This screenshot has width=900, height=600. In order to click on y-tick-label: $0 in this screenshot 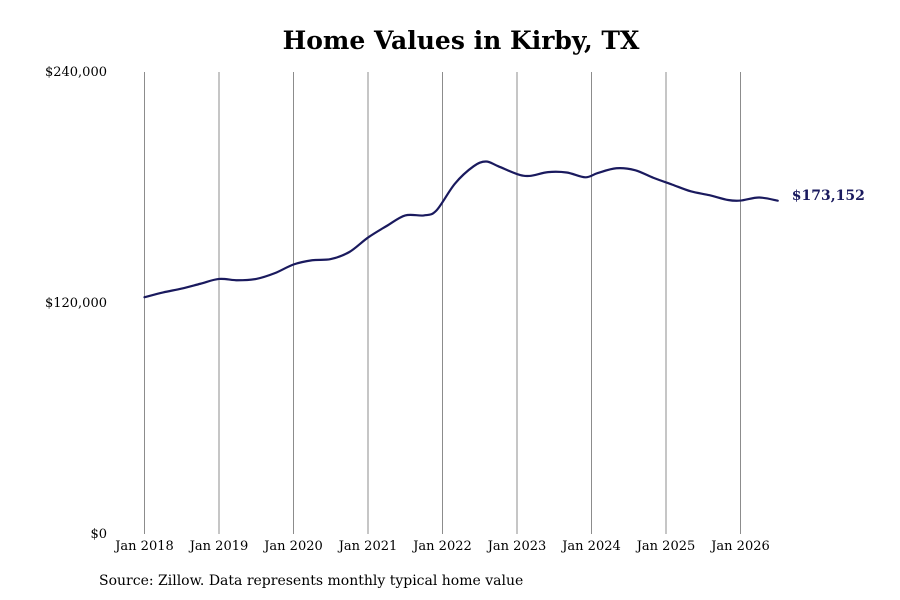, I will do `click(98, 534)`.